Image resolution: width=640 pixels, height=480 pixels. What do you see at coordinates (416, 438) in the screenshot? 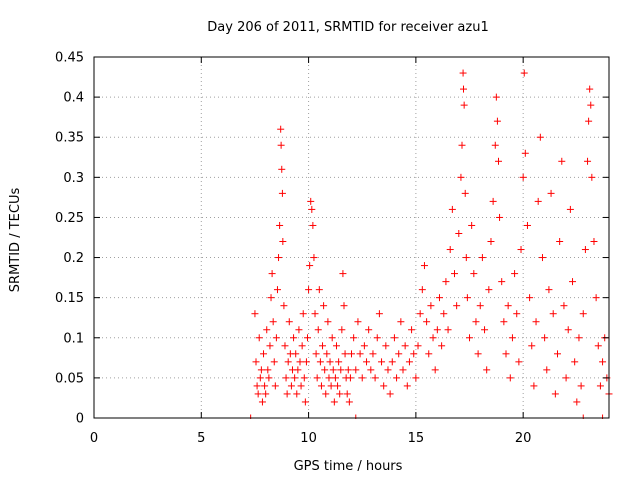
I see `x-tick-label: 15` at bounding box center [416, 438].